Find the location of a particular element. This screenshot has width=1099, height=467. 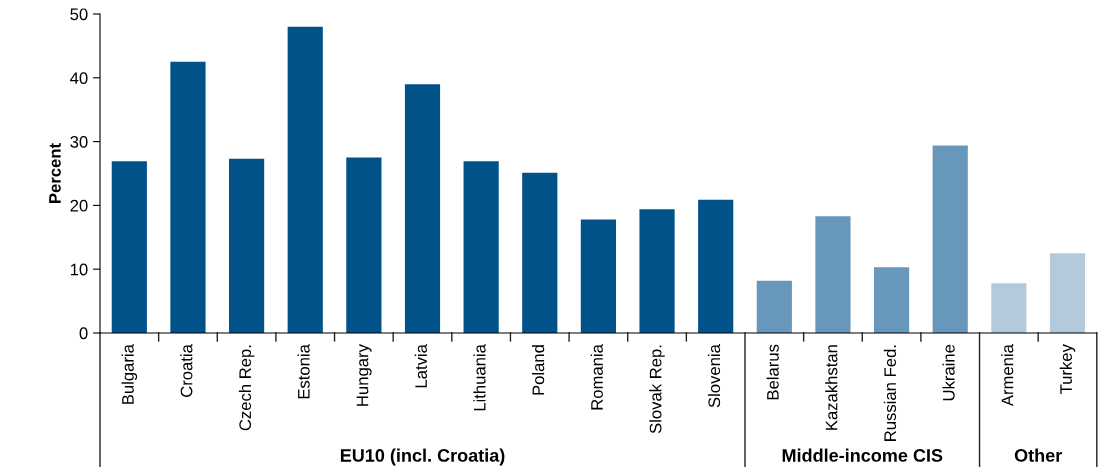

y-tick-label: 20 is located at coordinates (79, 205).